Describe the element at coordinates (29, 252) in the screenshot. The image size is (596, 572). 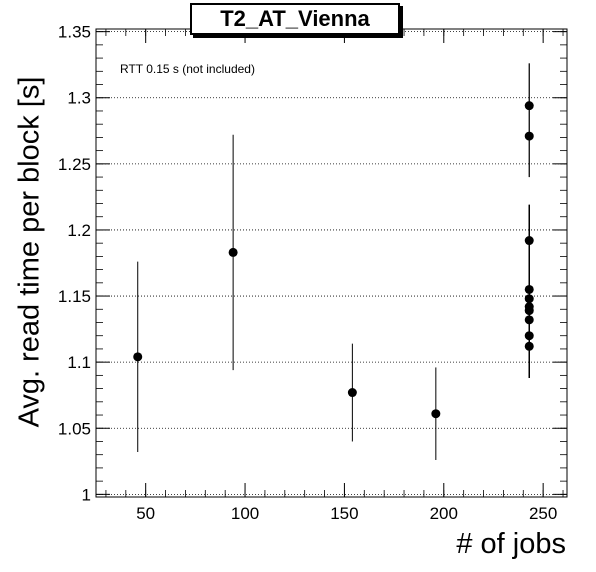
I see `y-axis-label: Avg. read time per block [s]` at that location.